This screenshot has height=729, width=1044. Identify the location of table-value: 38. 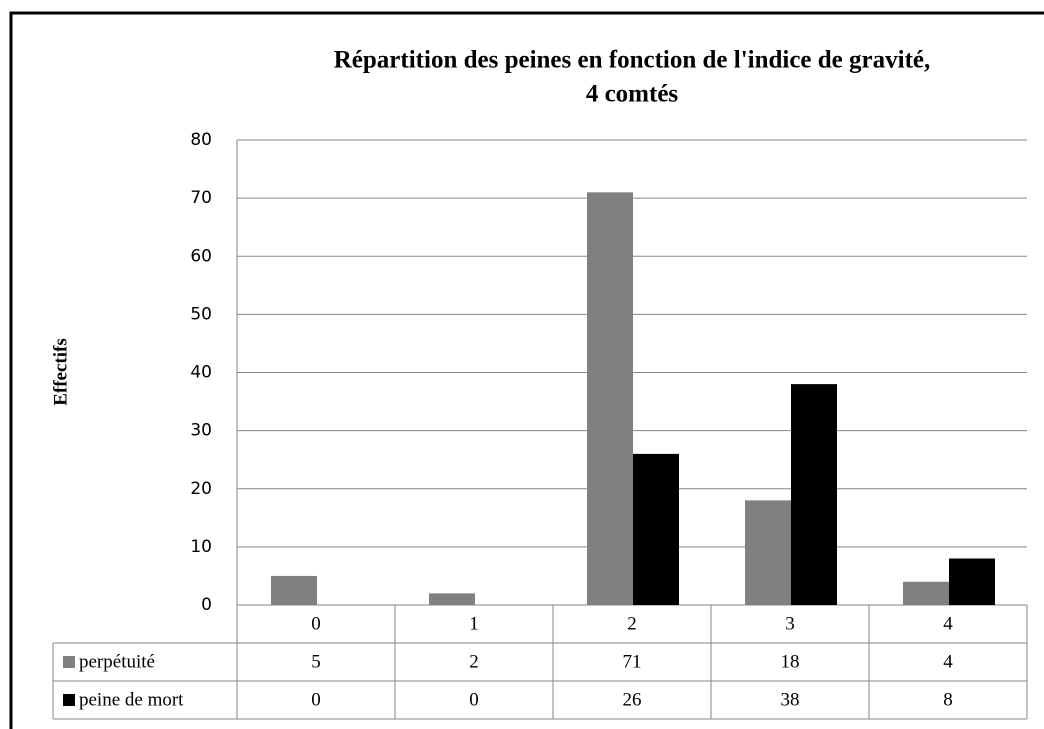
(790, 699).